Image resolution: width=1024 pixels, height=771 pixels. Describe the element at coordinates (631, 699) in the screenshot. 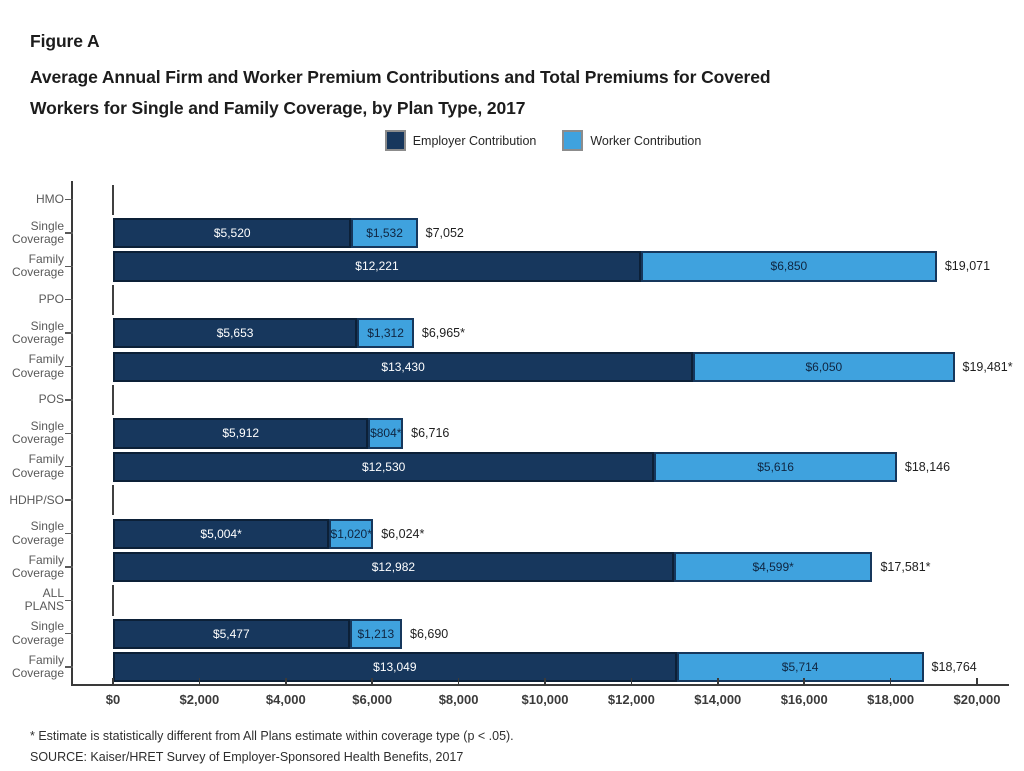

I see `x-axis-tick-label: $12,000` at that location.